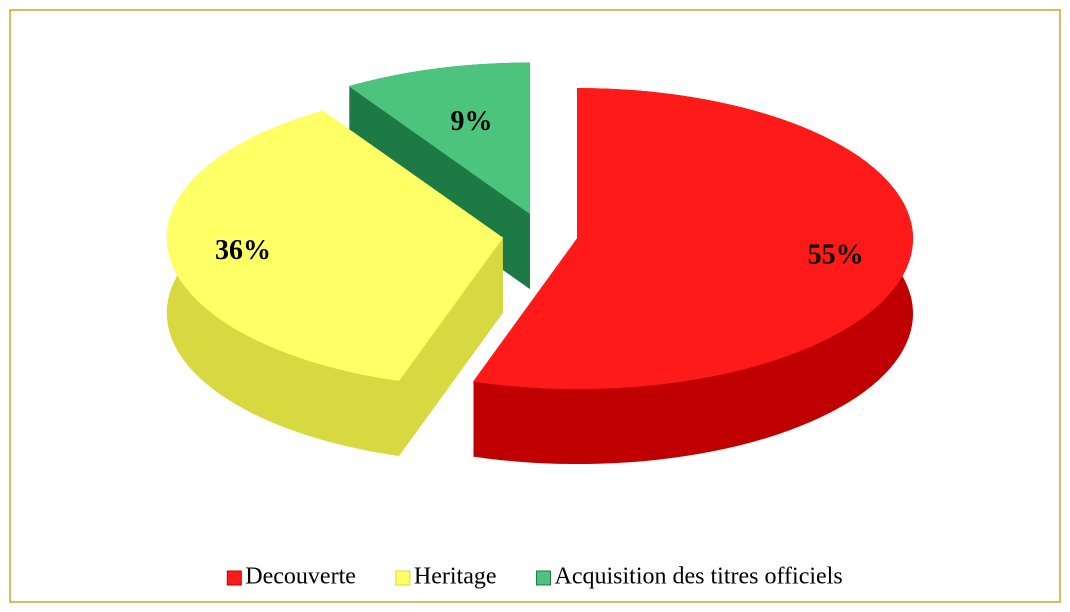 This screenshot has height=612, width=1070. I want to click on value-label: 55%, so click(836, 254).